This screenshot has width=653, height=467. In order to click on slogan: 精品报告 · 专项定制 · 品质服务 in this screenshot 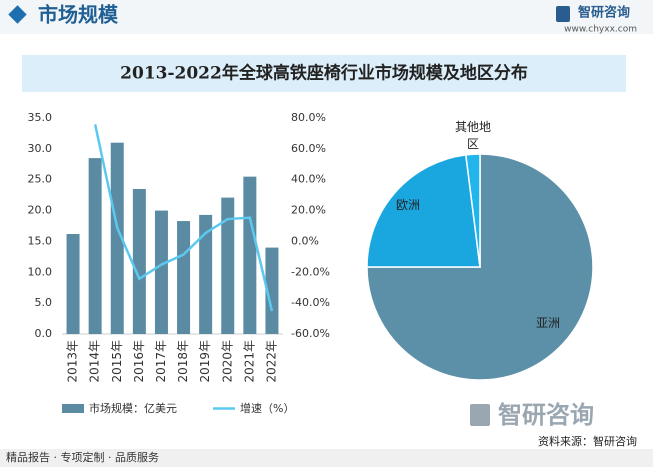, I will do `click(82, 457)`.